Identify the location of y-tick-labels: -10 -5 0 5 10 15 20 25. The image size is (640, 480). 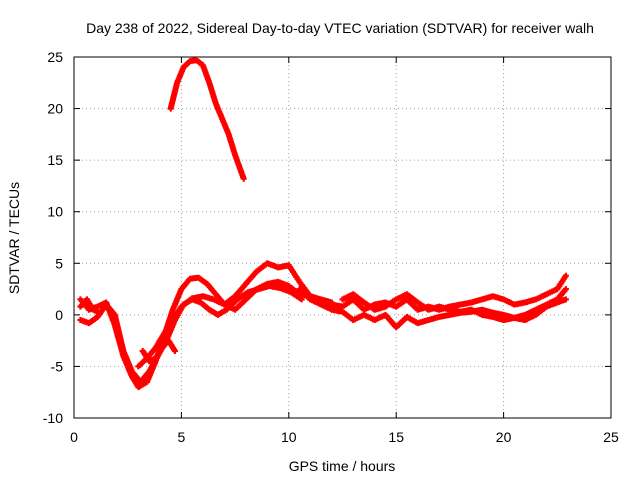
(53, 237).